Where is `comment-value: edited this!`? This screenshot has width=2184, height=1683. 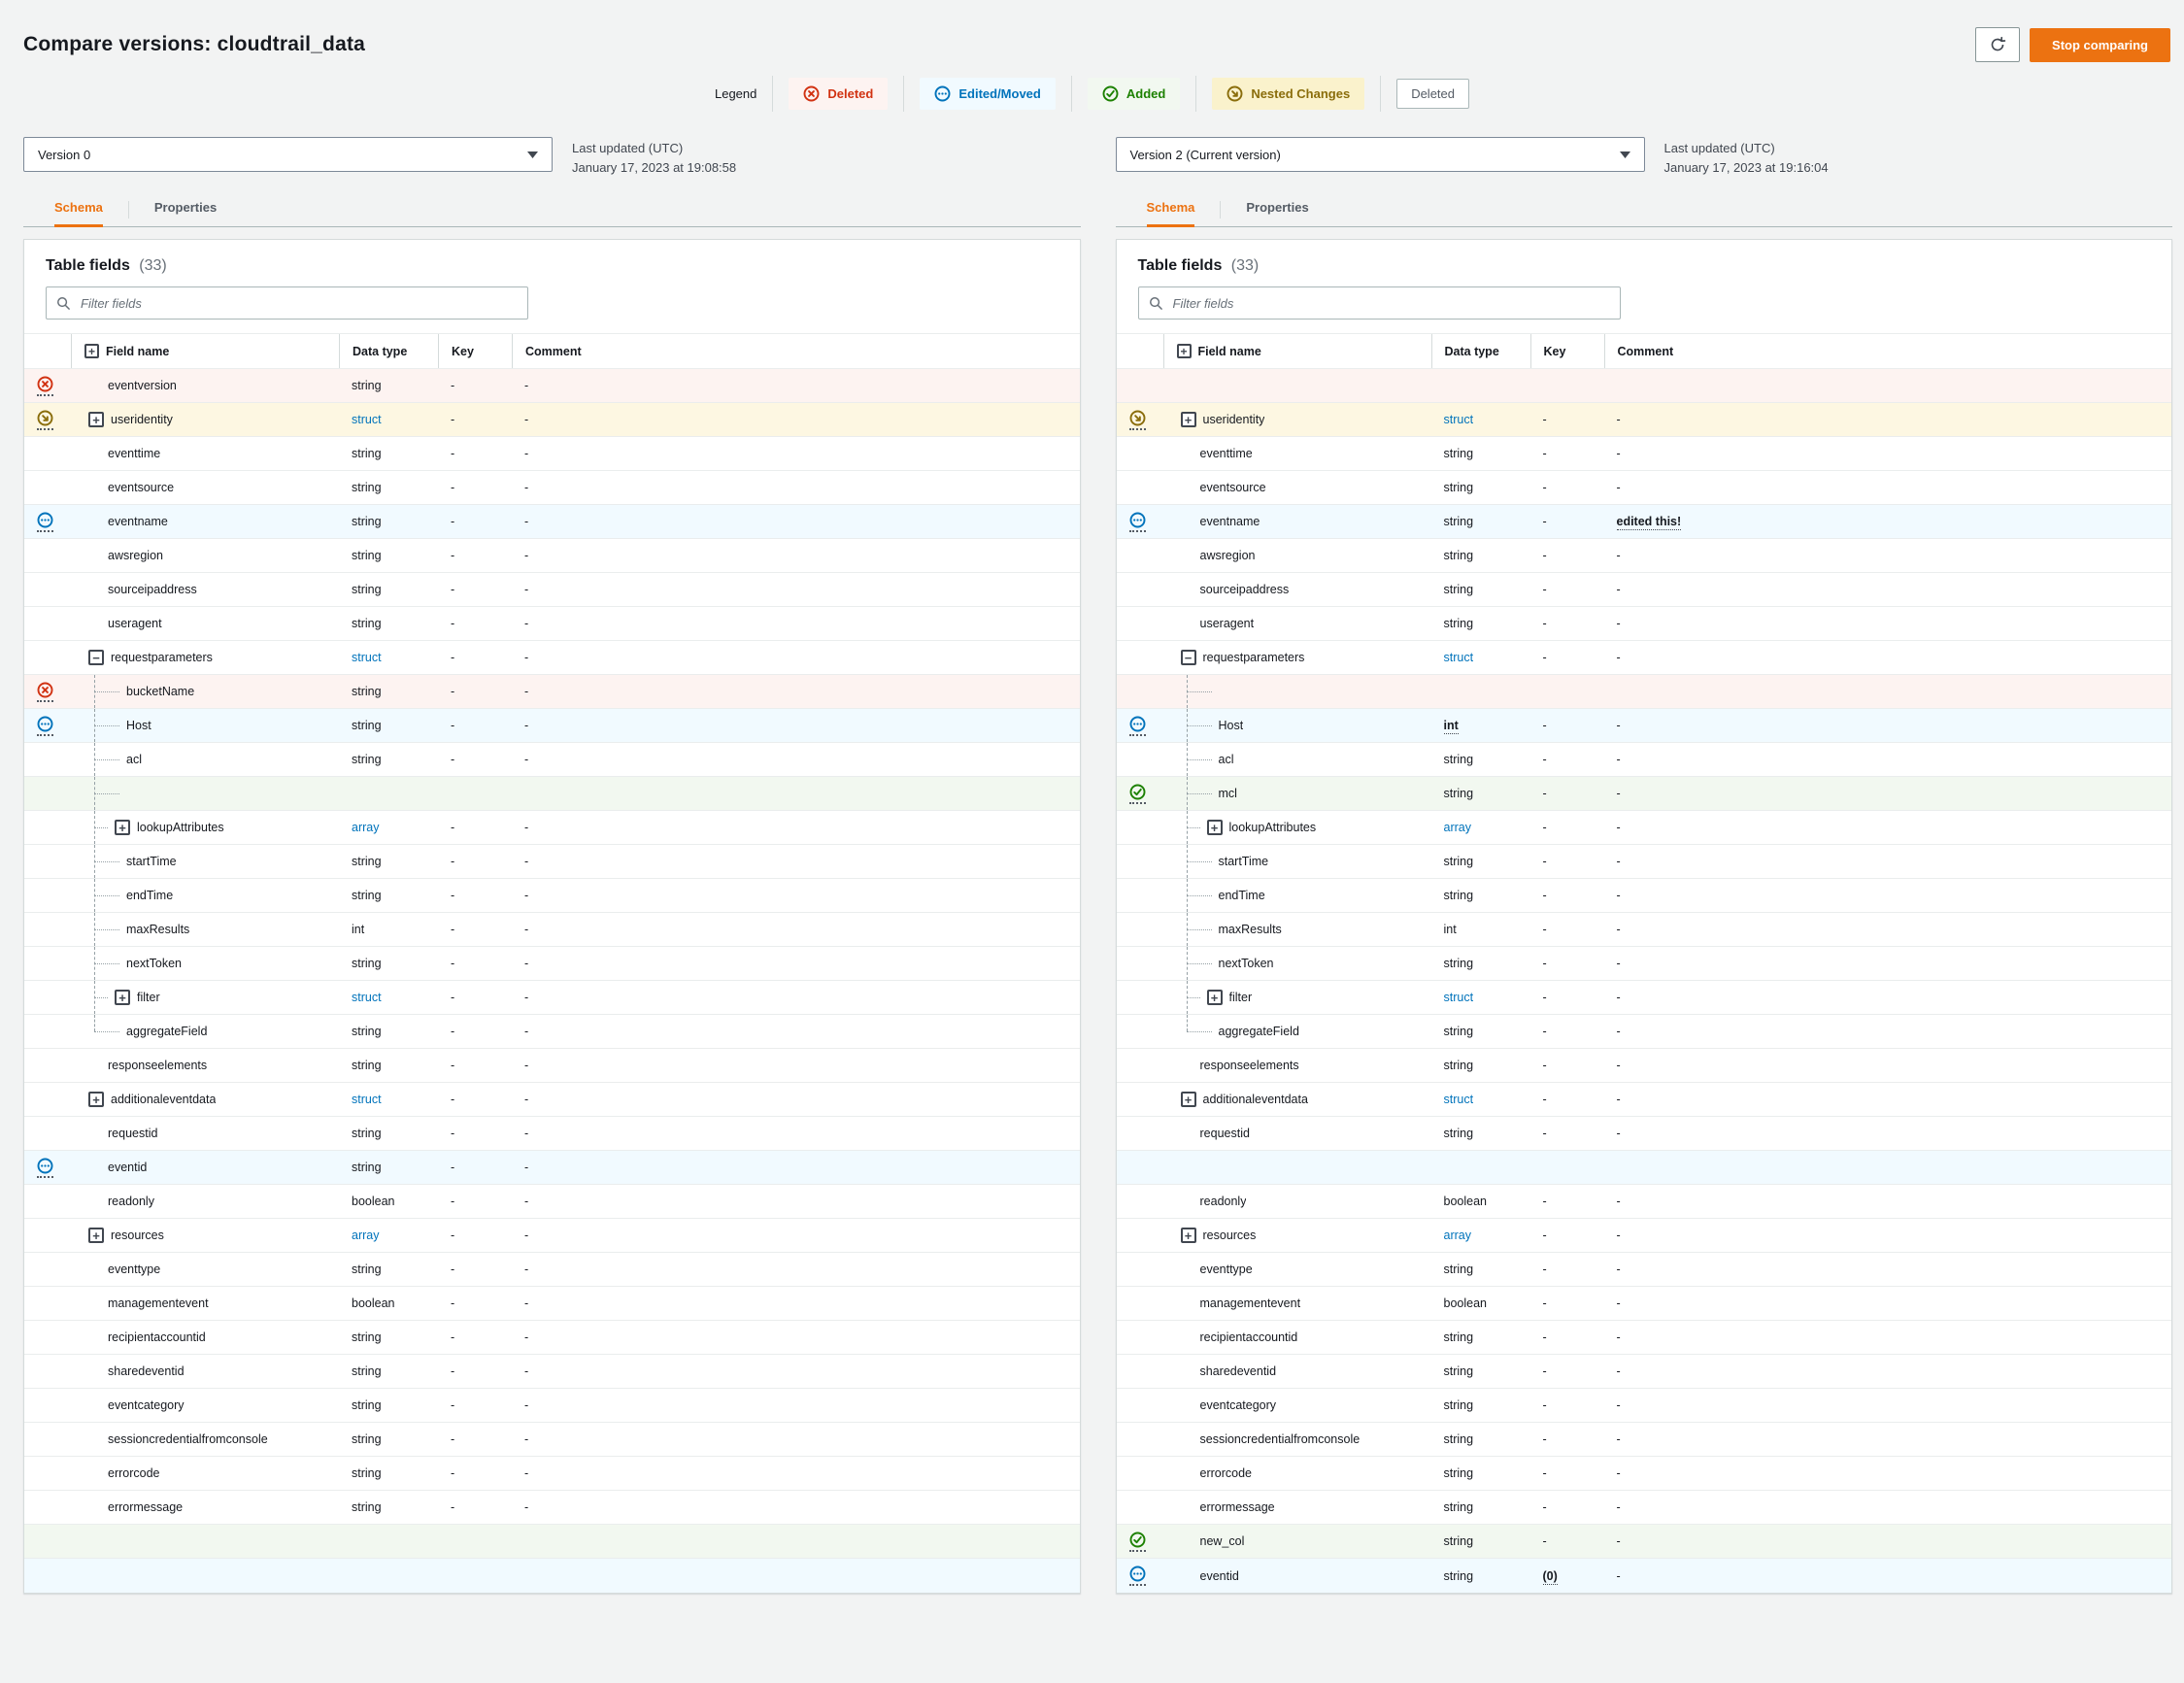
comment-value: edited this! is located at coordinates (1649, 522).